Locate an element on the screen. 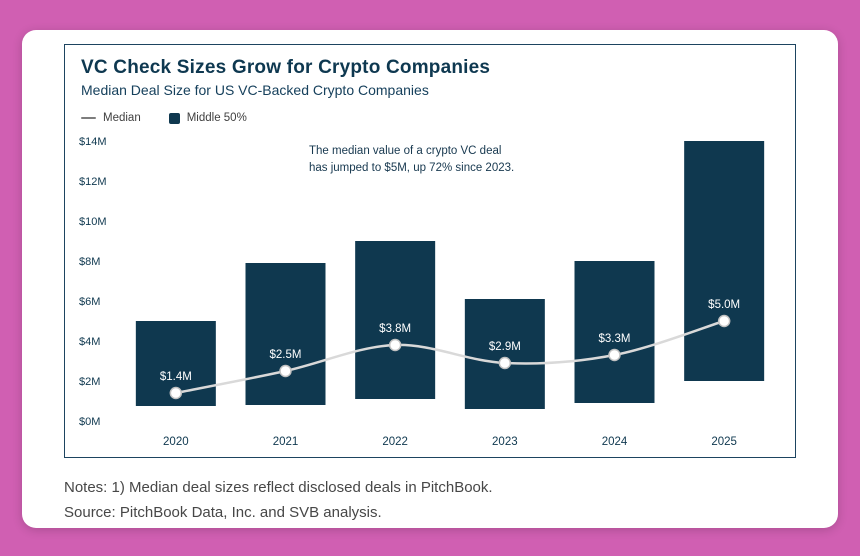  median-point-label: $1.4M is located at coordinates (176, 377).